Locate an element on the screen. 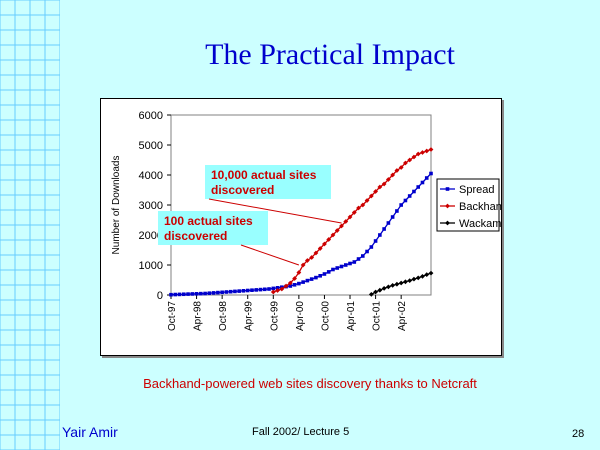  slide-title: The Practical Impact is located at coordinates (330, 54).